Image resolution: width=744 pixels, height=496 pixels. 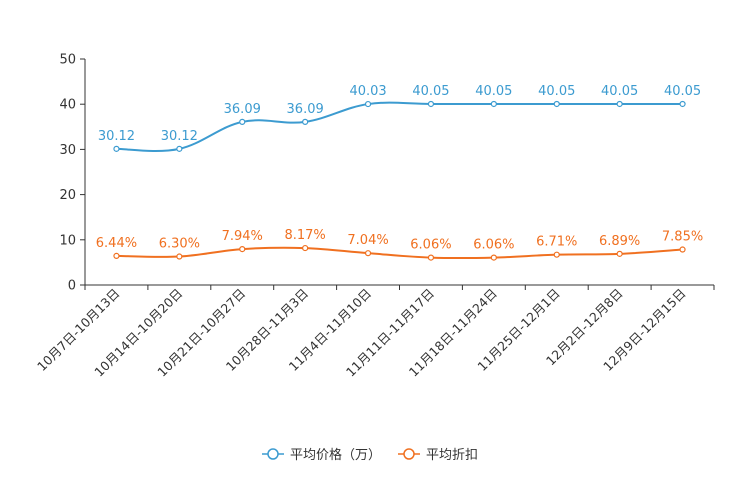 I want to click on legend-label: 平均折扣, so click(x=452, y=455).